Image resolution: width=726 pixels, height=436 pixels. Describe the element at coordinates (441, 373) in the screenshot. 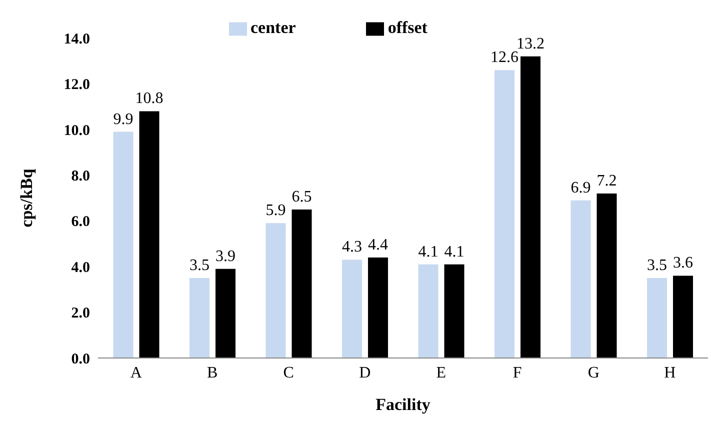

I see `x-tick-label: E` at that location.